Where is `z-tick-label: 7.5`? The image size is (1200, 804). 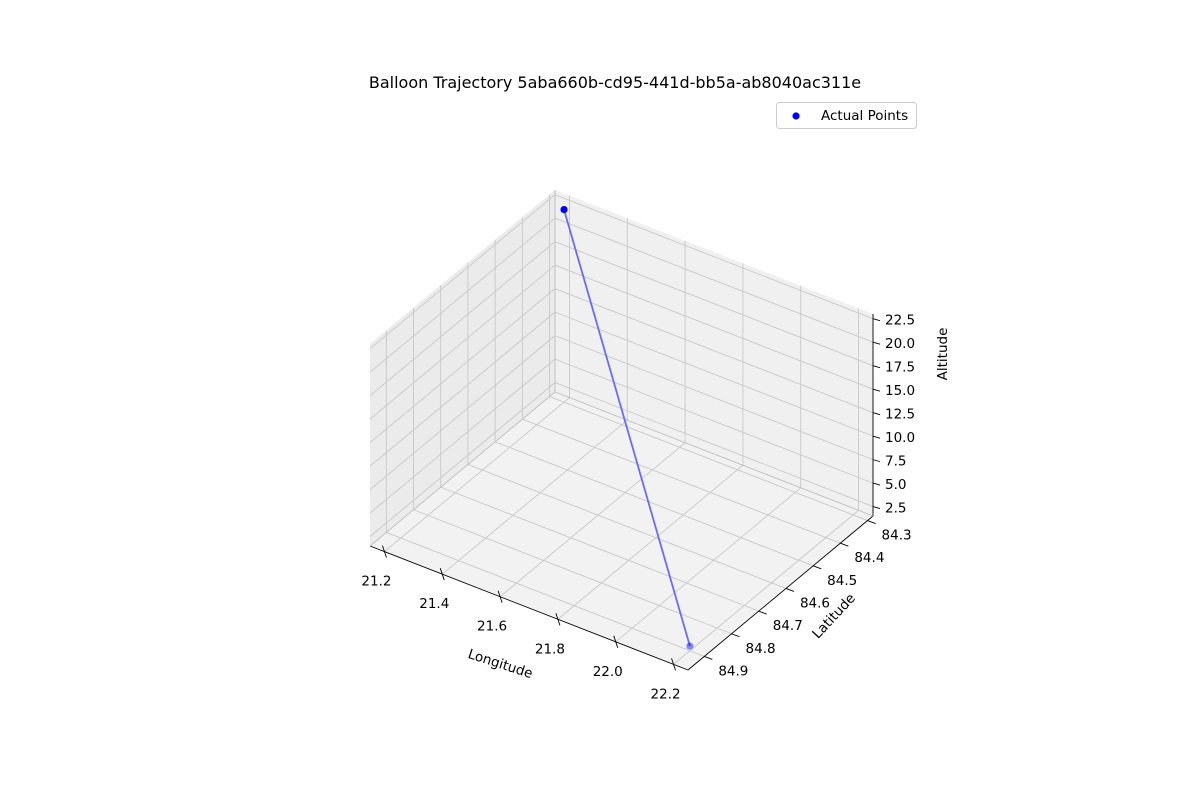
z-tick-label: 7.5 is located at coordinates (895, 462).